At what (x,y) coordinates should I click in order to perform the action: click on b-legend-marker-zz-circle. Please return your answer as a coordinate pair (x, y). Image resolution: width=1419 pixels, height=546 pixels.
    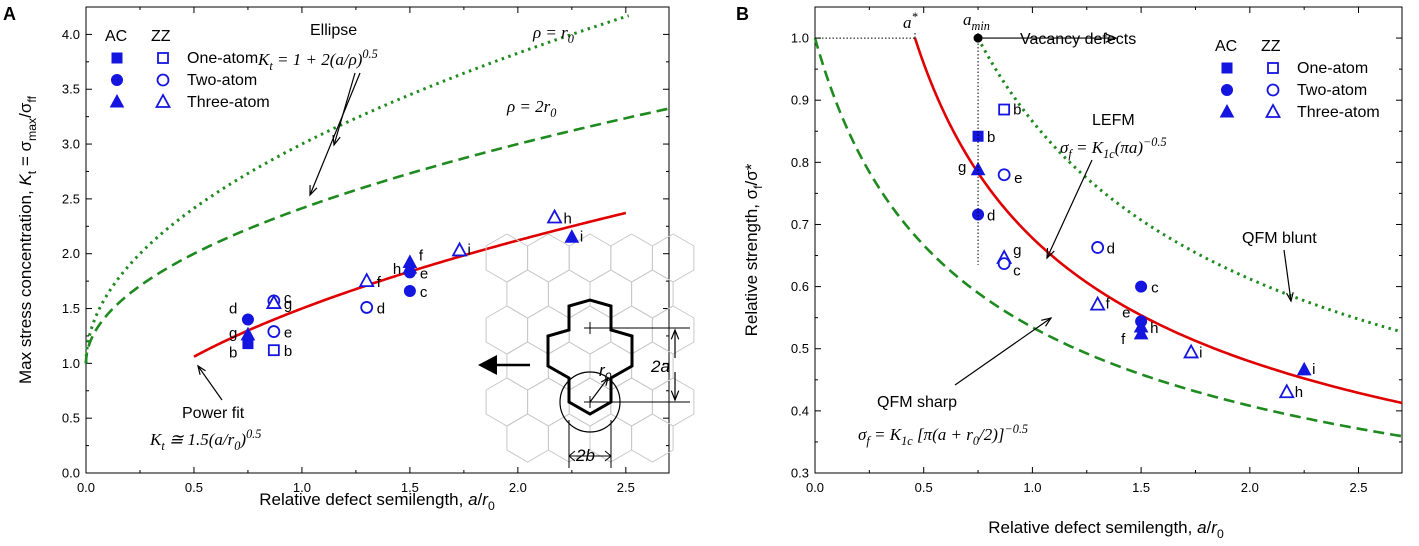
    Looking at the image, I should click on (1273, 90).